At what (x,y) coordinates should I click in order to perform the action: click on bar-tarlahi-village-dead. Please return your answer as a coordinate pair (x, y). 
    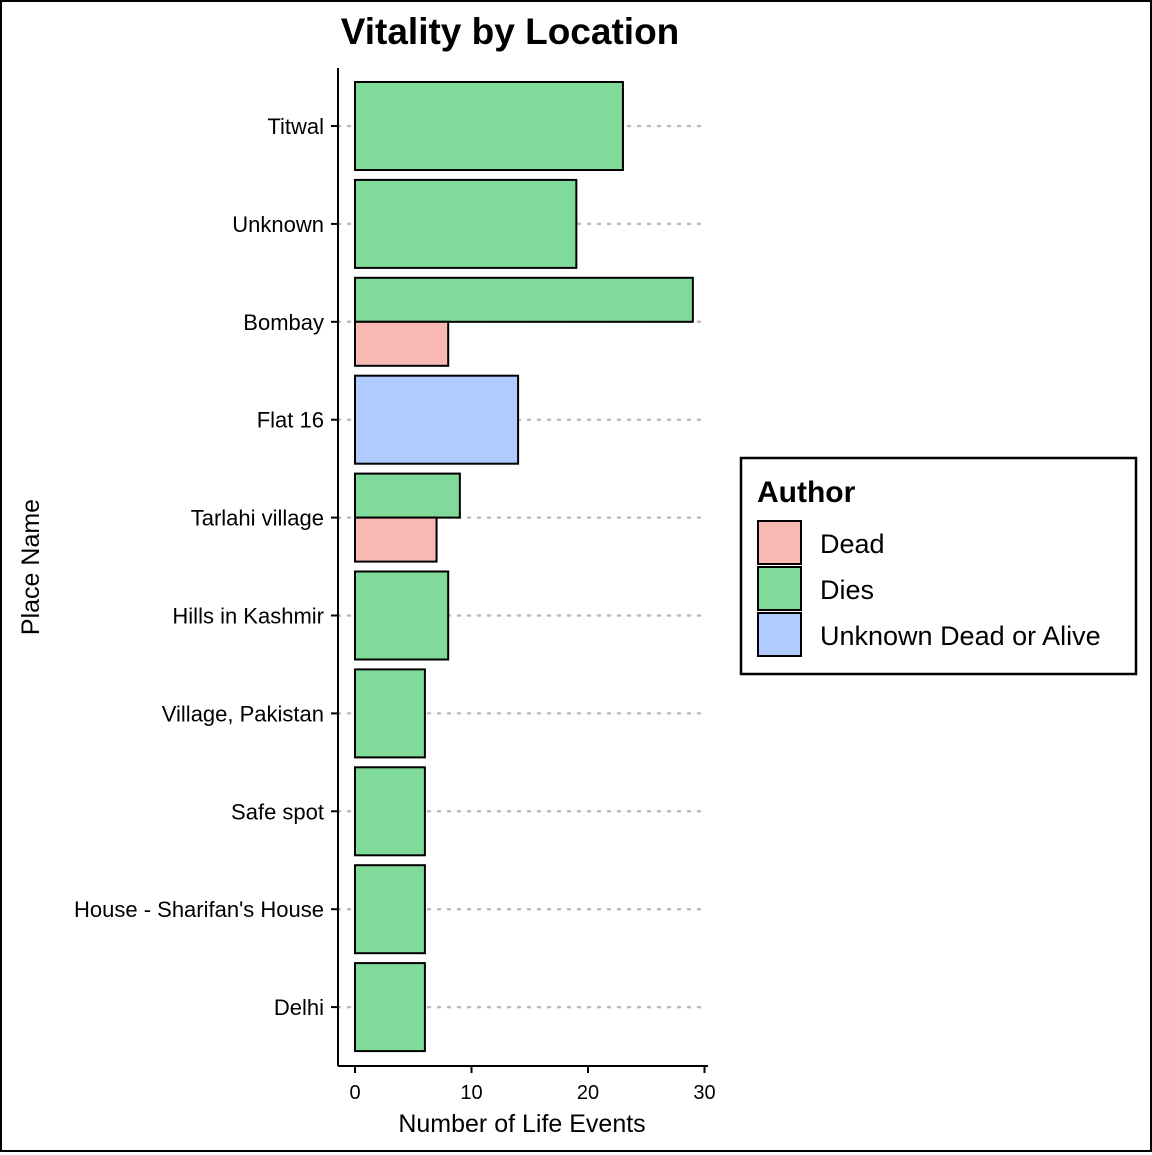
    Looking at the image, I should click on (396, 539).